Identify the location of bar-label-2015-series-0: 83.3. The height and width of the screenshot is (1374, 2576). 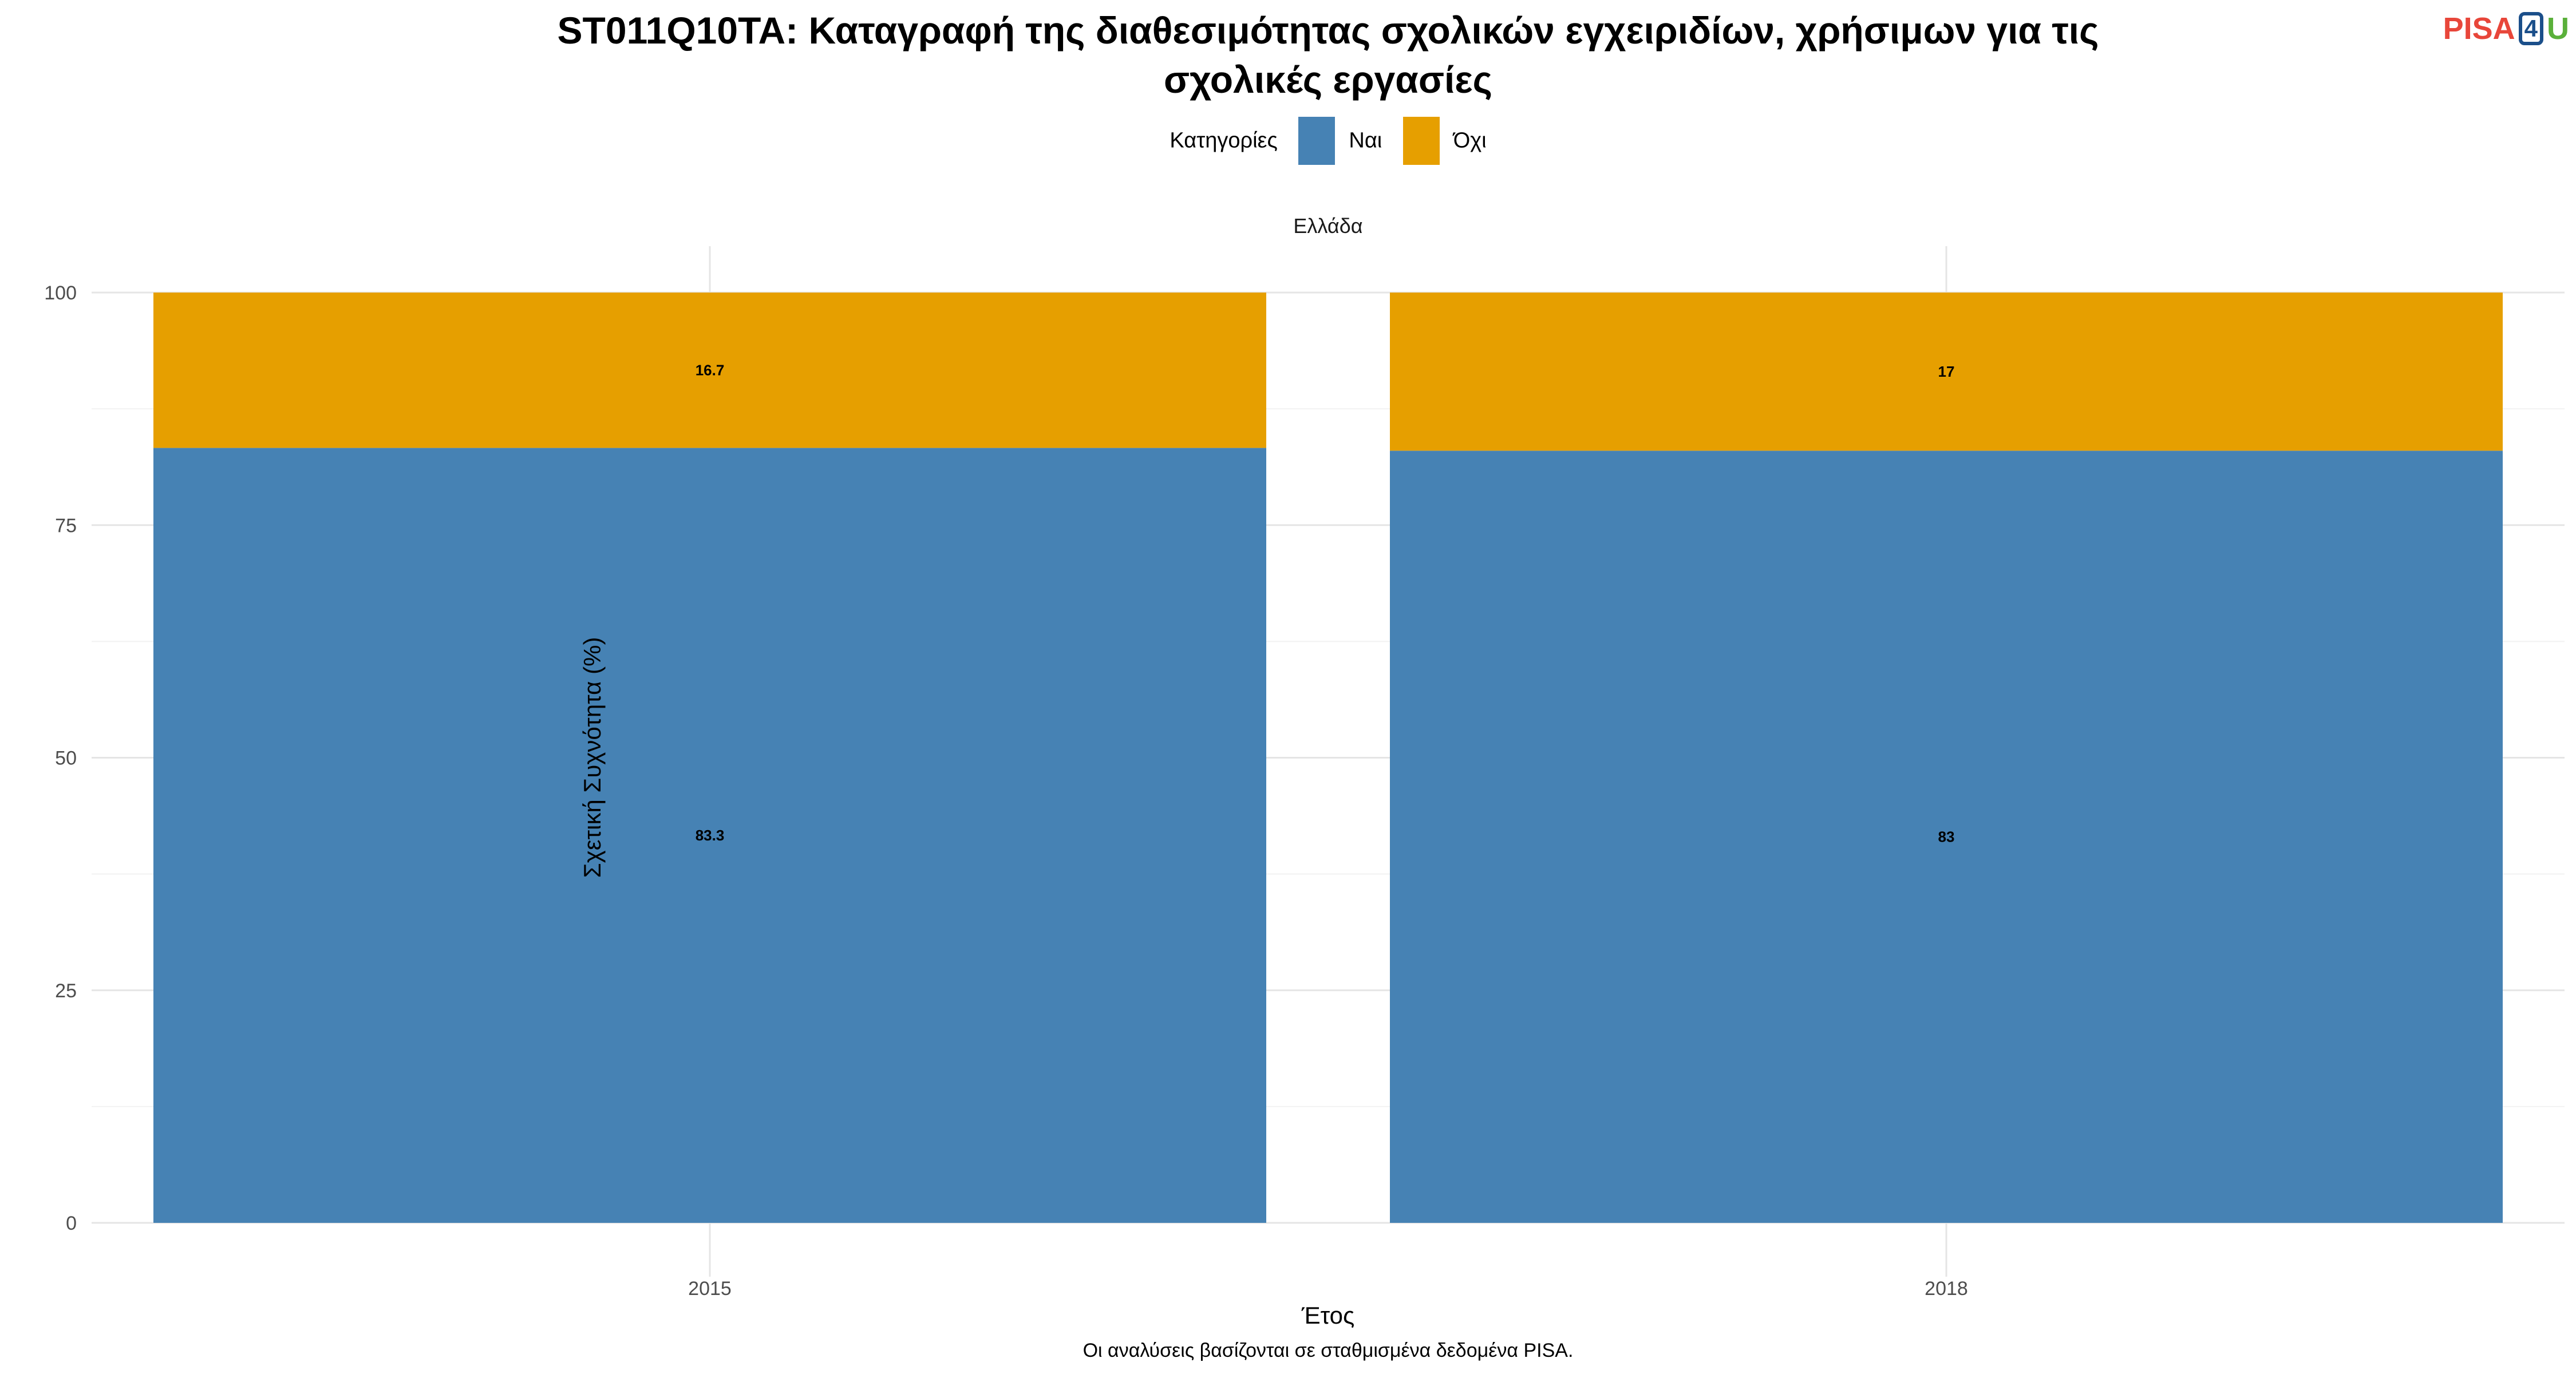
(710, 835).